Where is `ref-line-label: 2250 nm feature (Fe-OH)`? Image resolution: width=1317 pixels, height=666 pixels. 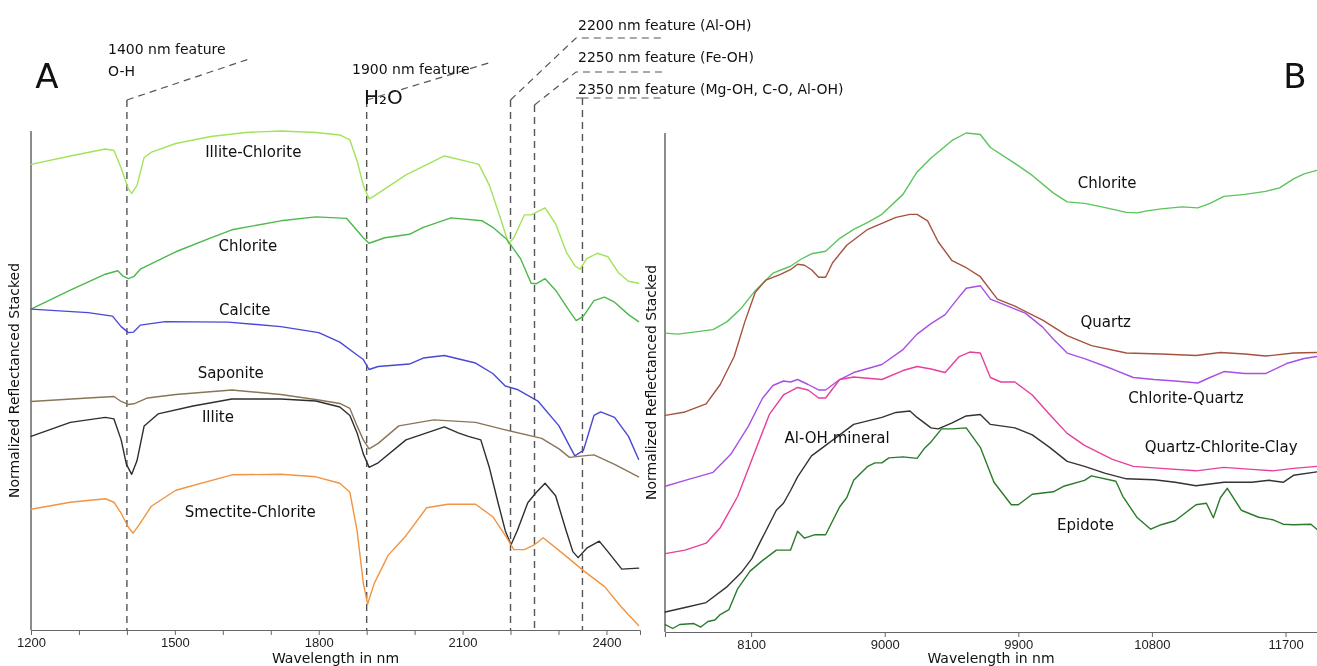
ref-line-label: 2250 nm feature (Fe-OH) is located at coordinates (666, 57).